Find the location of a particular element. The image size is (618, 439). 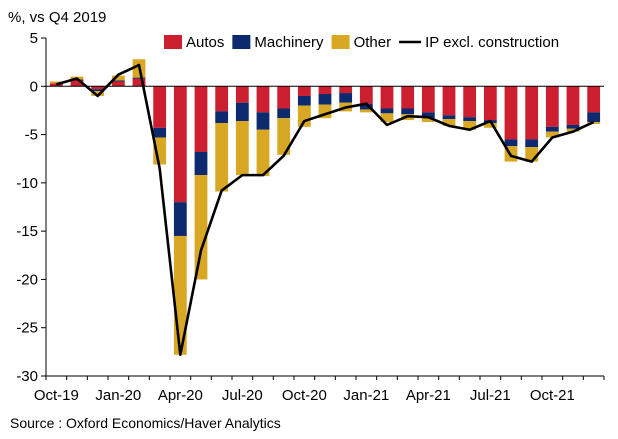

y-tick-label: 5 is located at coordinates (34, 38).